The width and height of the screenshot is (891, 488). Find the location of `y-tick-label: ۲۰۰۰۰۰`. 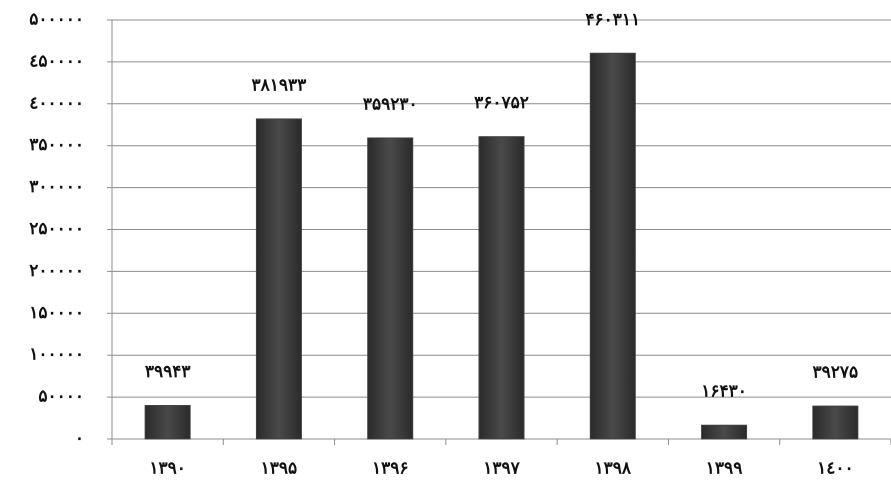

y-tick-label: ۲۰۰۰۰۰ is located at coordinates (56, 271).